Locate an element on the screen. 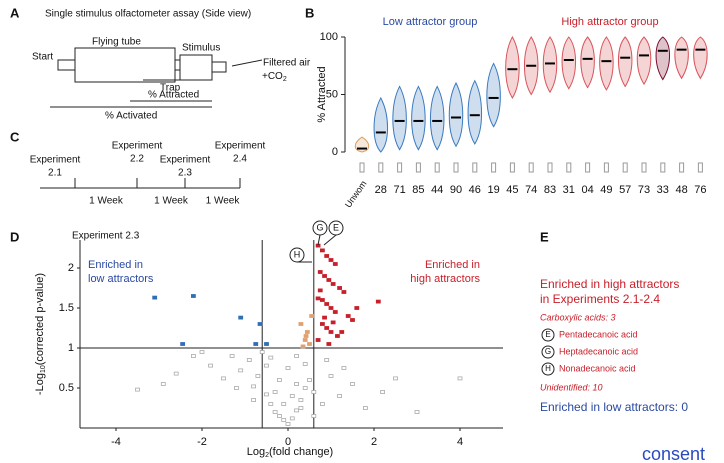  label: 2.4 is located at coordinates (240, 159).